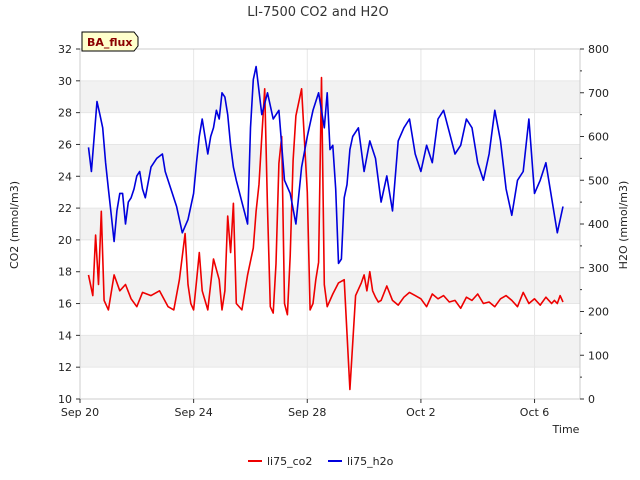 The width and height of the screenshot is (640, 480). I want to click on left-tick-label: 10, so click(65, 399).